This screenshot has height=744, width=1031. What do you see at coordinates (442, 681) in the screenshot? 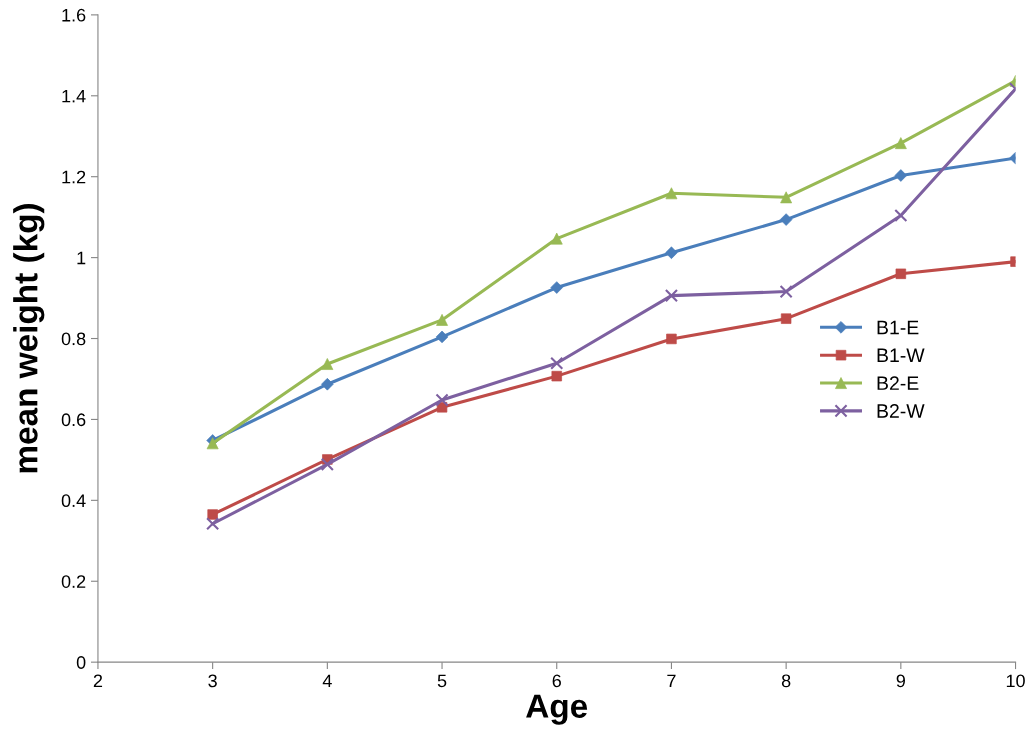
I see `x-tick-label: 5` at bounding box center [442, 681].